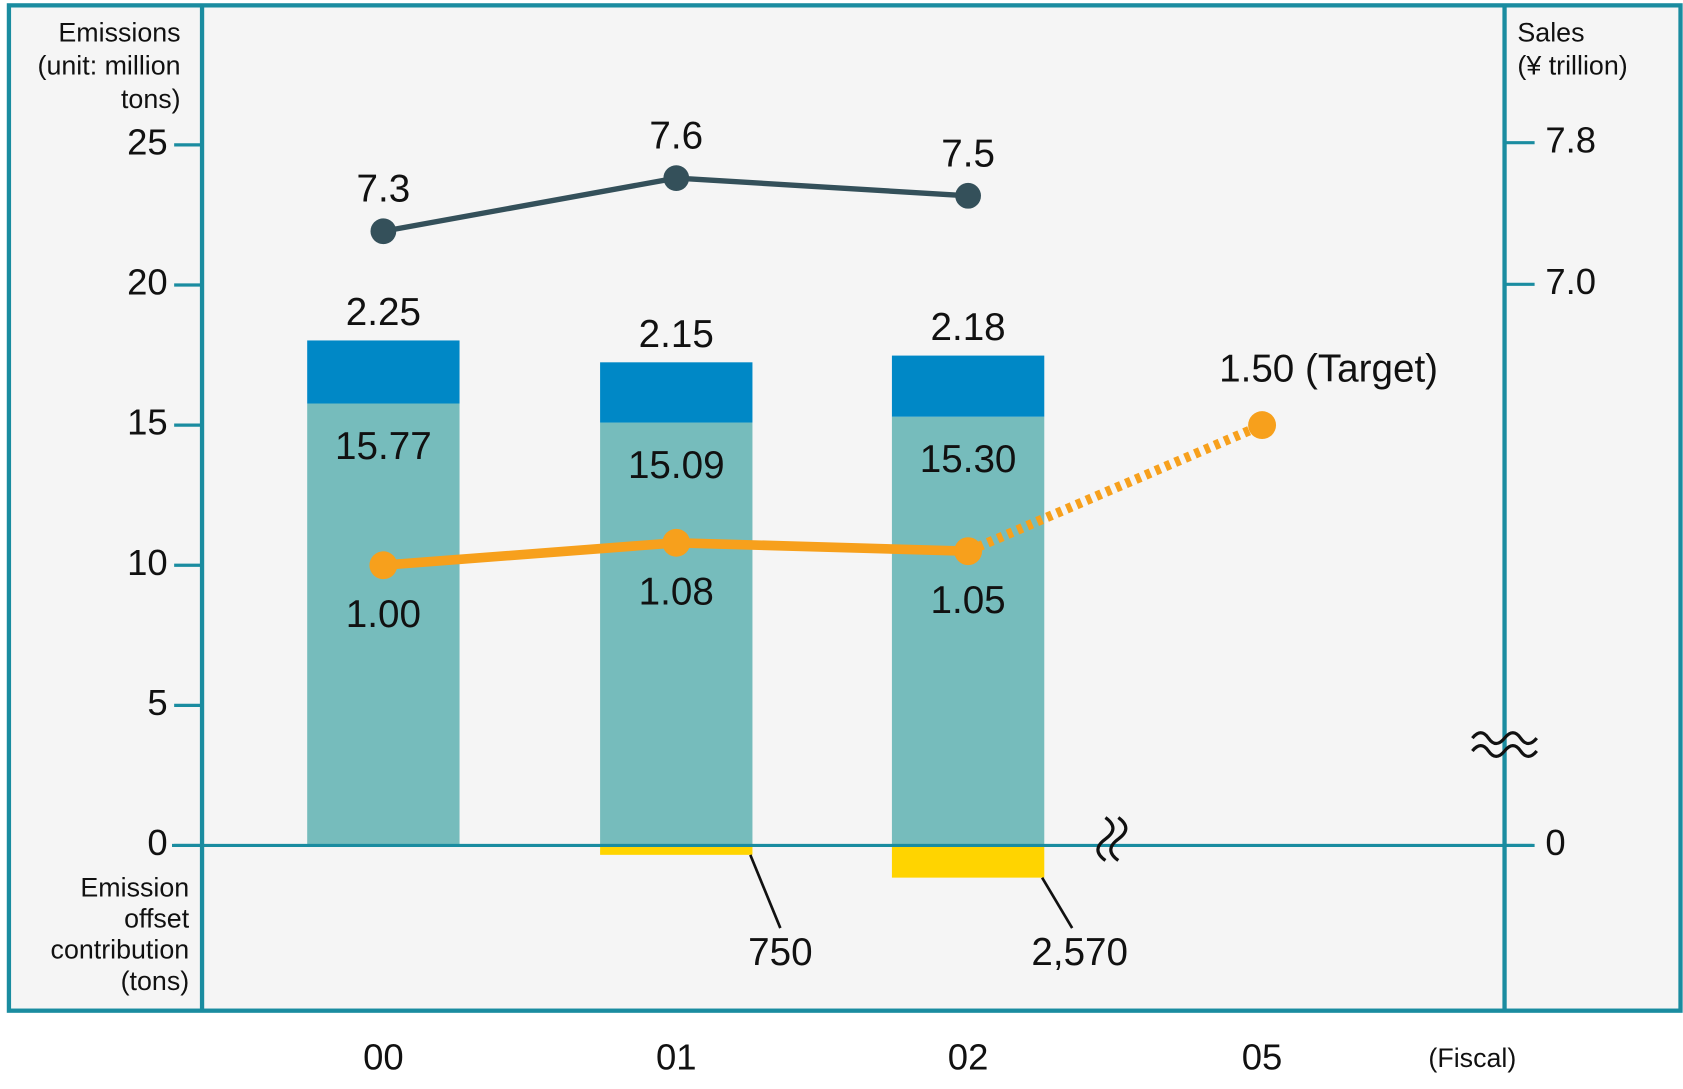 Image resolution: width=1683 pixels, height=1089 pixels. I want to click on bar-label: 2.15, so click(676, 334).